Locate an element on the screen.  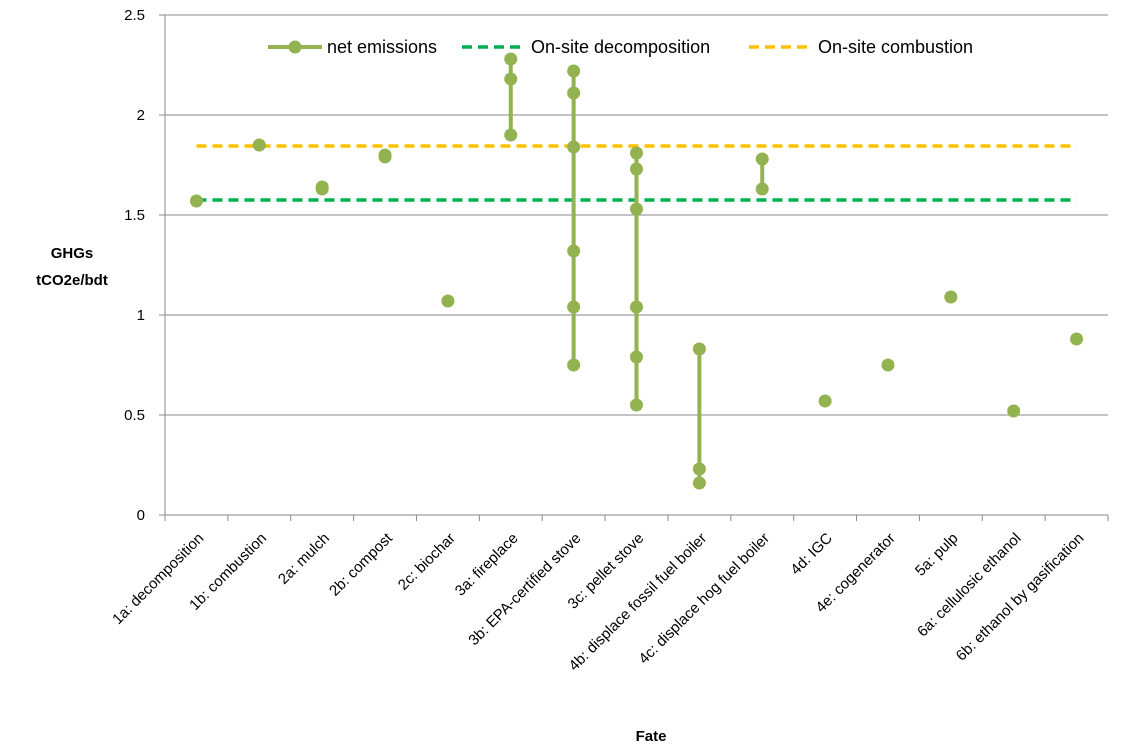
legend-label: net emissions is located at coordinates (382, 47).